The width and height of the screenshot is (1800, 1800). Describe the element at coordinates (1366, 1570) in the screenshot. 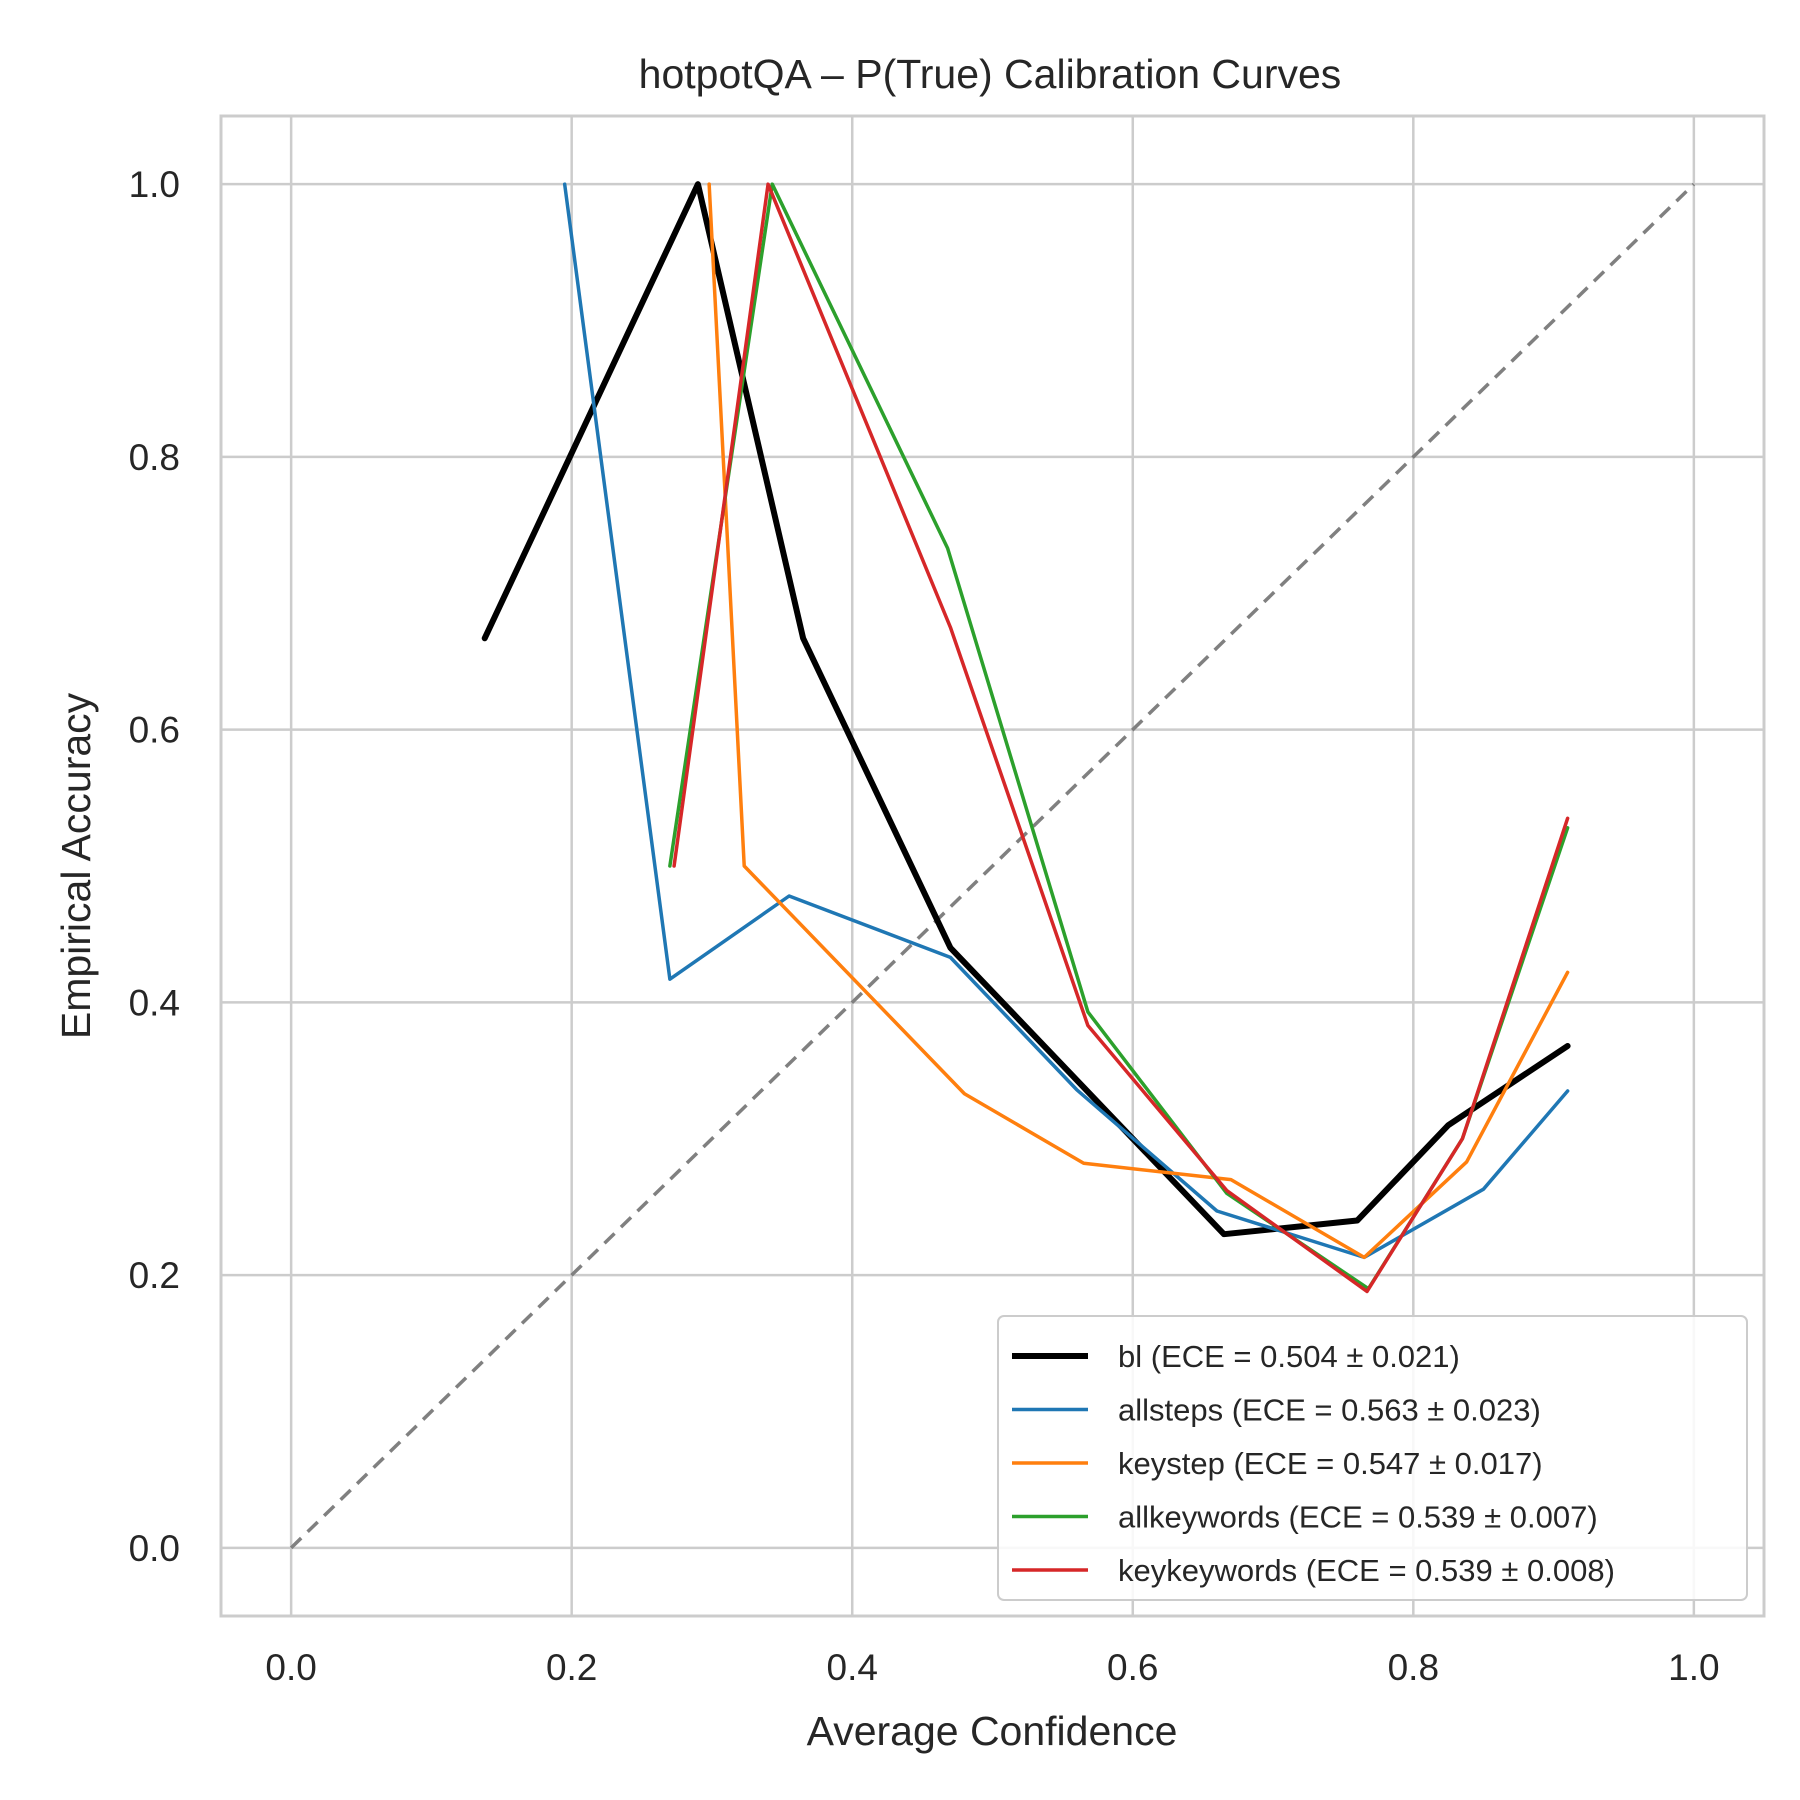

I see `legend-label: keykeywords (ECE = 0.539 ± 0.008)` at that location.